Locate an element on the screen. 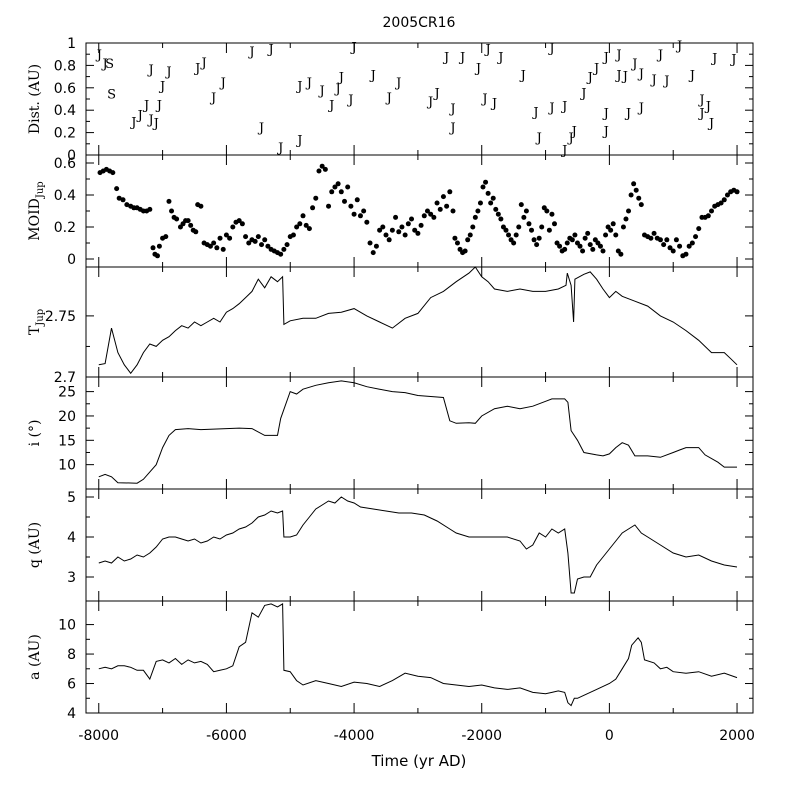 The width and height of the screenshot is (797, 797). y-tick-label: 0.6 is located at coordinates (65, 89).